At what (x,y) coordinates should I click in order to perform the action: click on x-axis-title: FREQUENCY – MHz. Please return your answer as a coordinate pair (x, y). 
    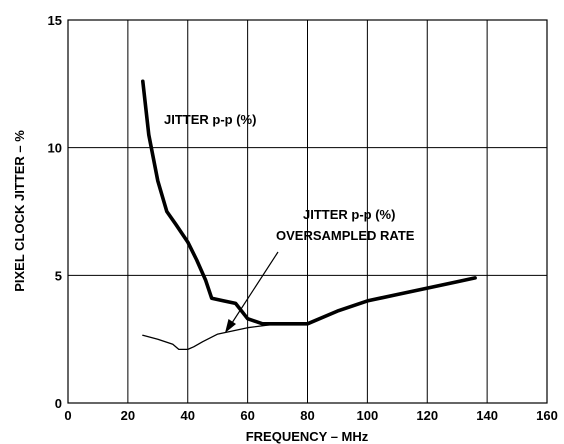
    Looking at the image, I should click on (307, 436).